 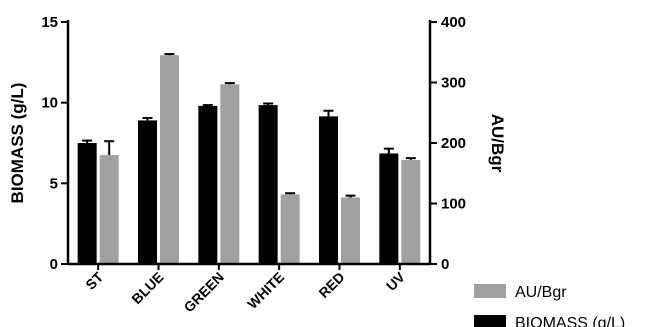 I want to click on error-bar-au-bgr-red, so click(x=350, y=196).